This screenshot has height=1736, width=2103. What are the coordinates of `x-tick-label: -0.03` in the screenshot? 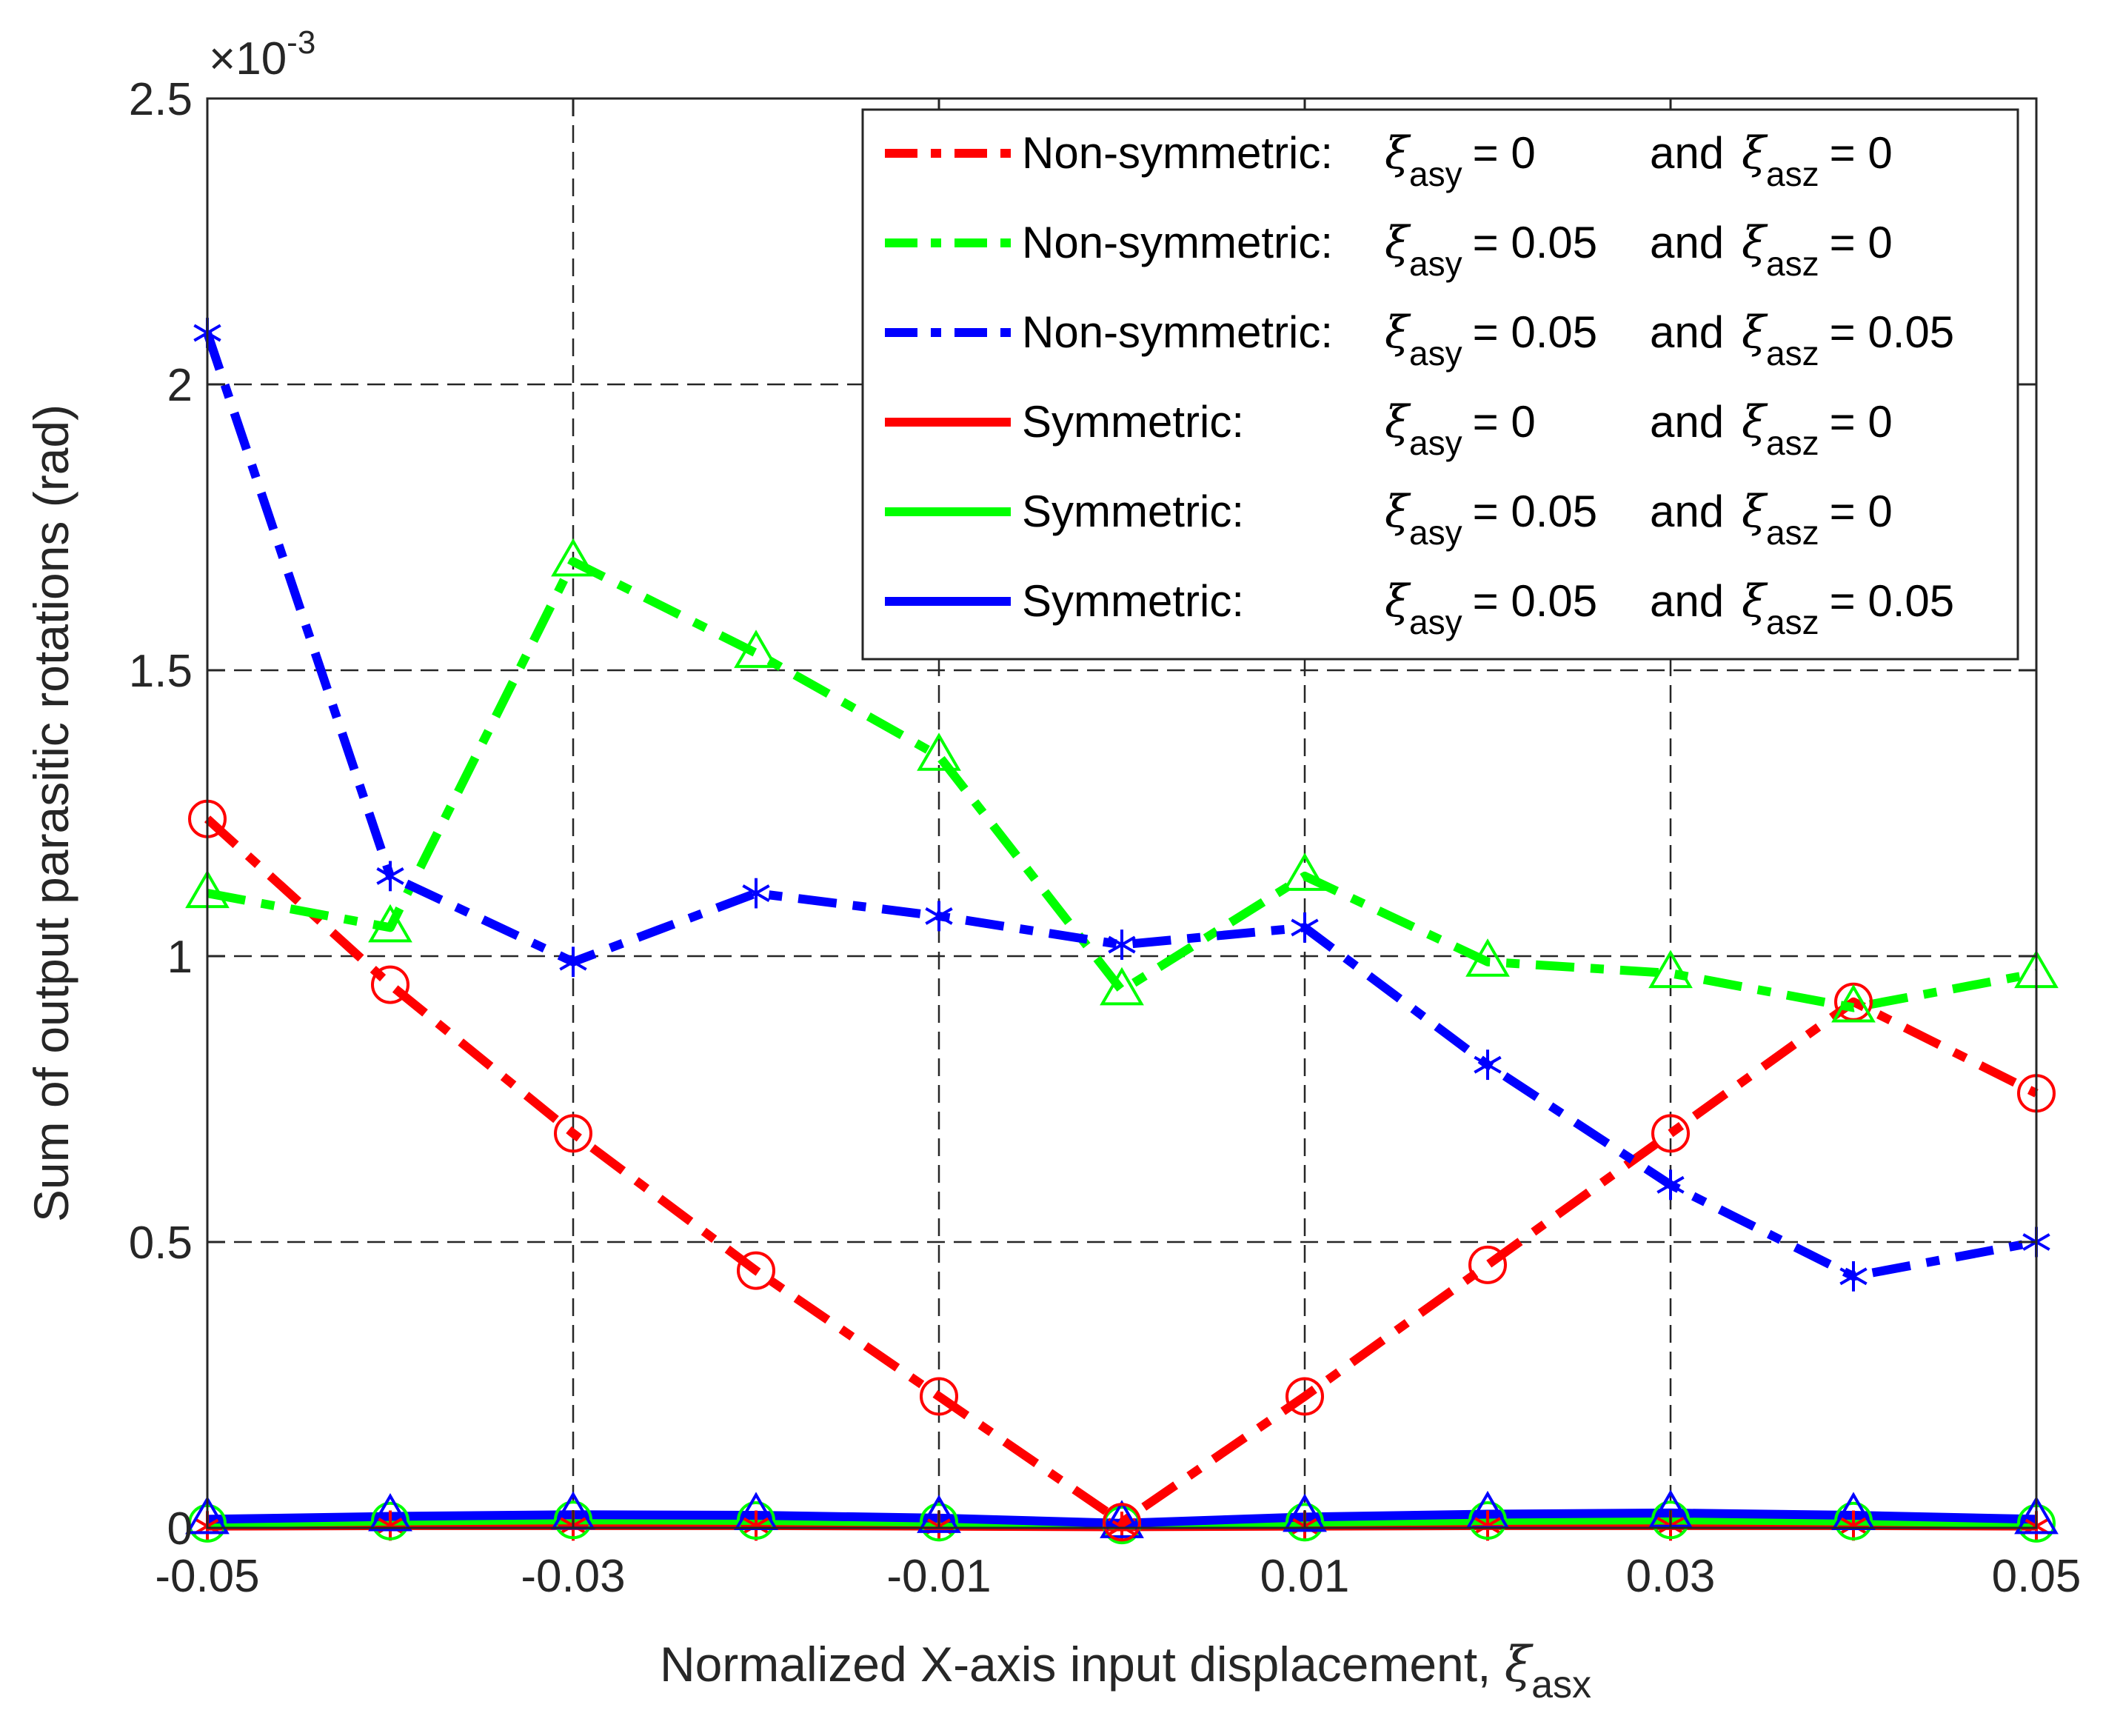 It's located at (573, 1576).